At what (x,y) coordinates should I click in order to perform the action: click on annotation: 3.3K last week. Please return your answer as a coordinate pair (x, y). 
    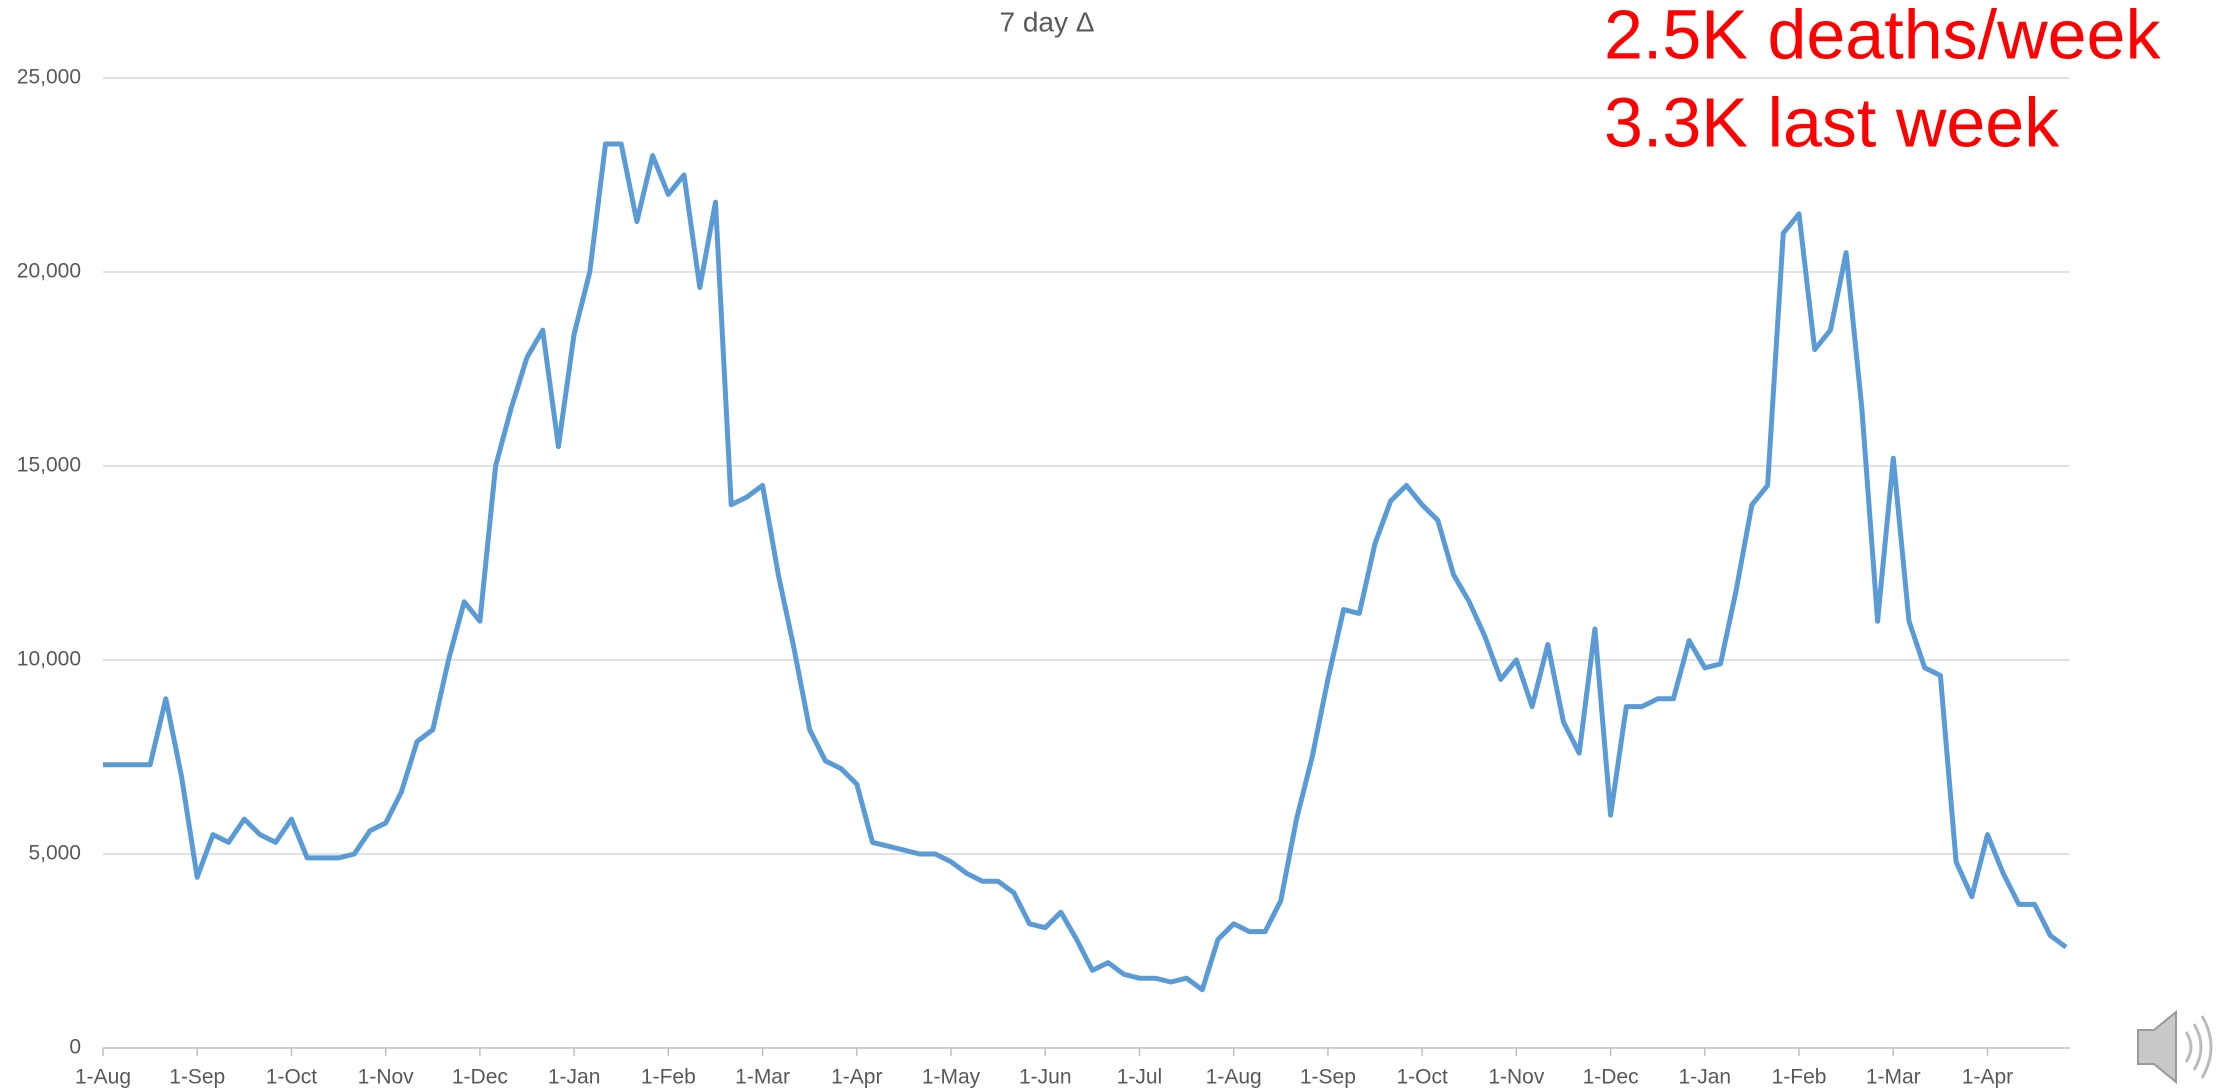
    Looking at the image, I should click on (1832, 122).